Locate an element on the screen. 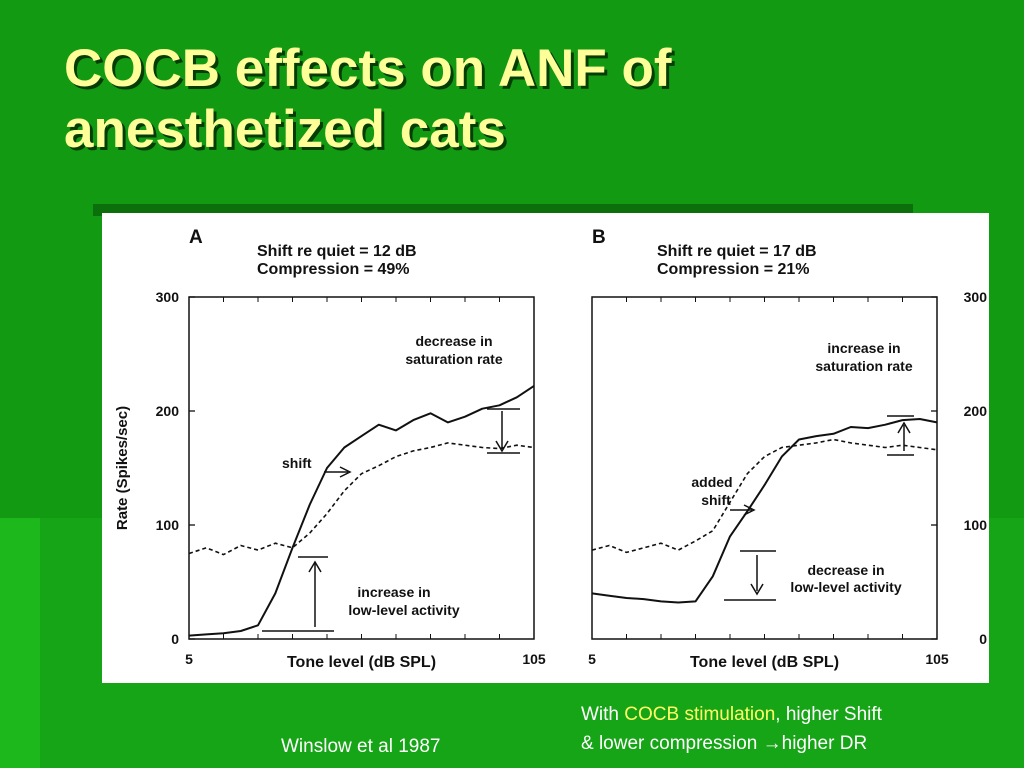 Image resolution: width=1024 pixels, height=768 pixels. panel-letter: A is located at coordinates (196, 237).